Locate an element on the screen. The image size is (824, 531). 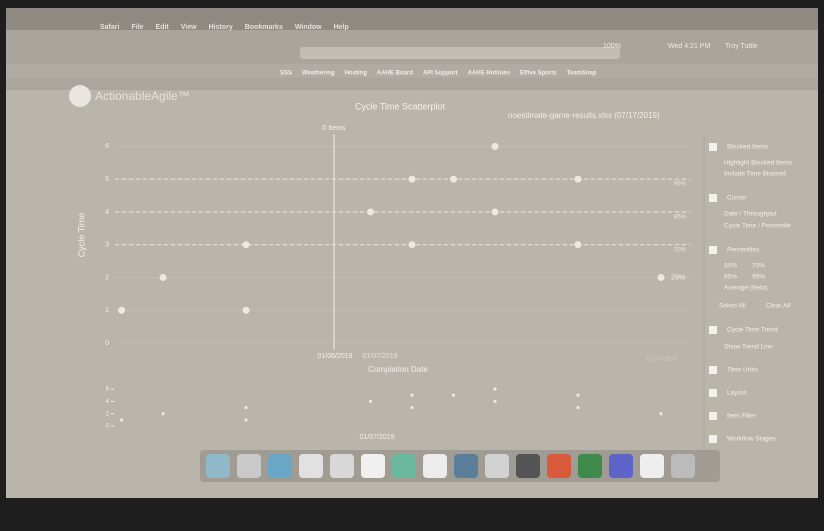
menu-item: History is located at coordinates (221, 27).